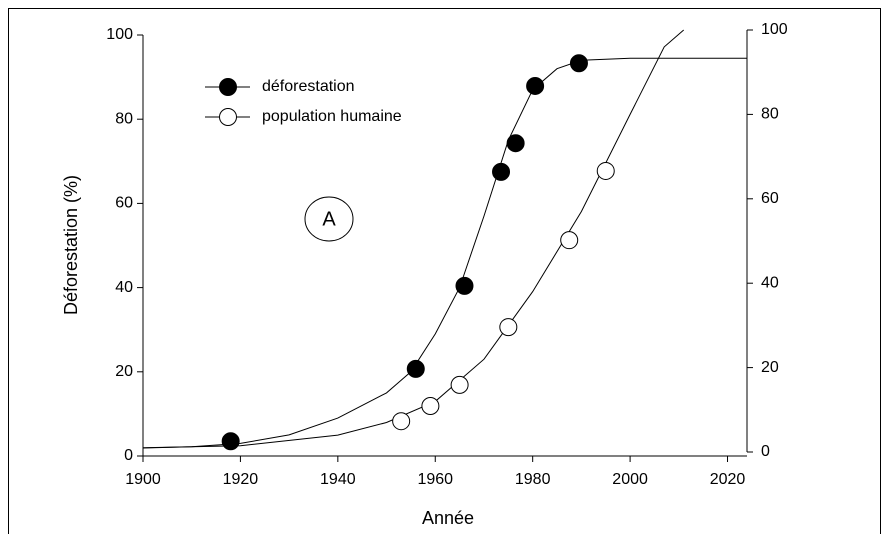 This screenshot has height=534, width=883. What do you see at coordinates (774, 29) in the screenshot?
I see `y2-tick-label: 100` at bounding box center [774, 29].